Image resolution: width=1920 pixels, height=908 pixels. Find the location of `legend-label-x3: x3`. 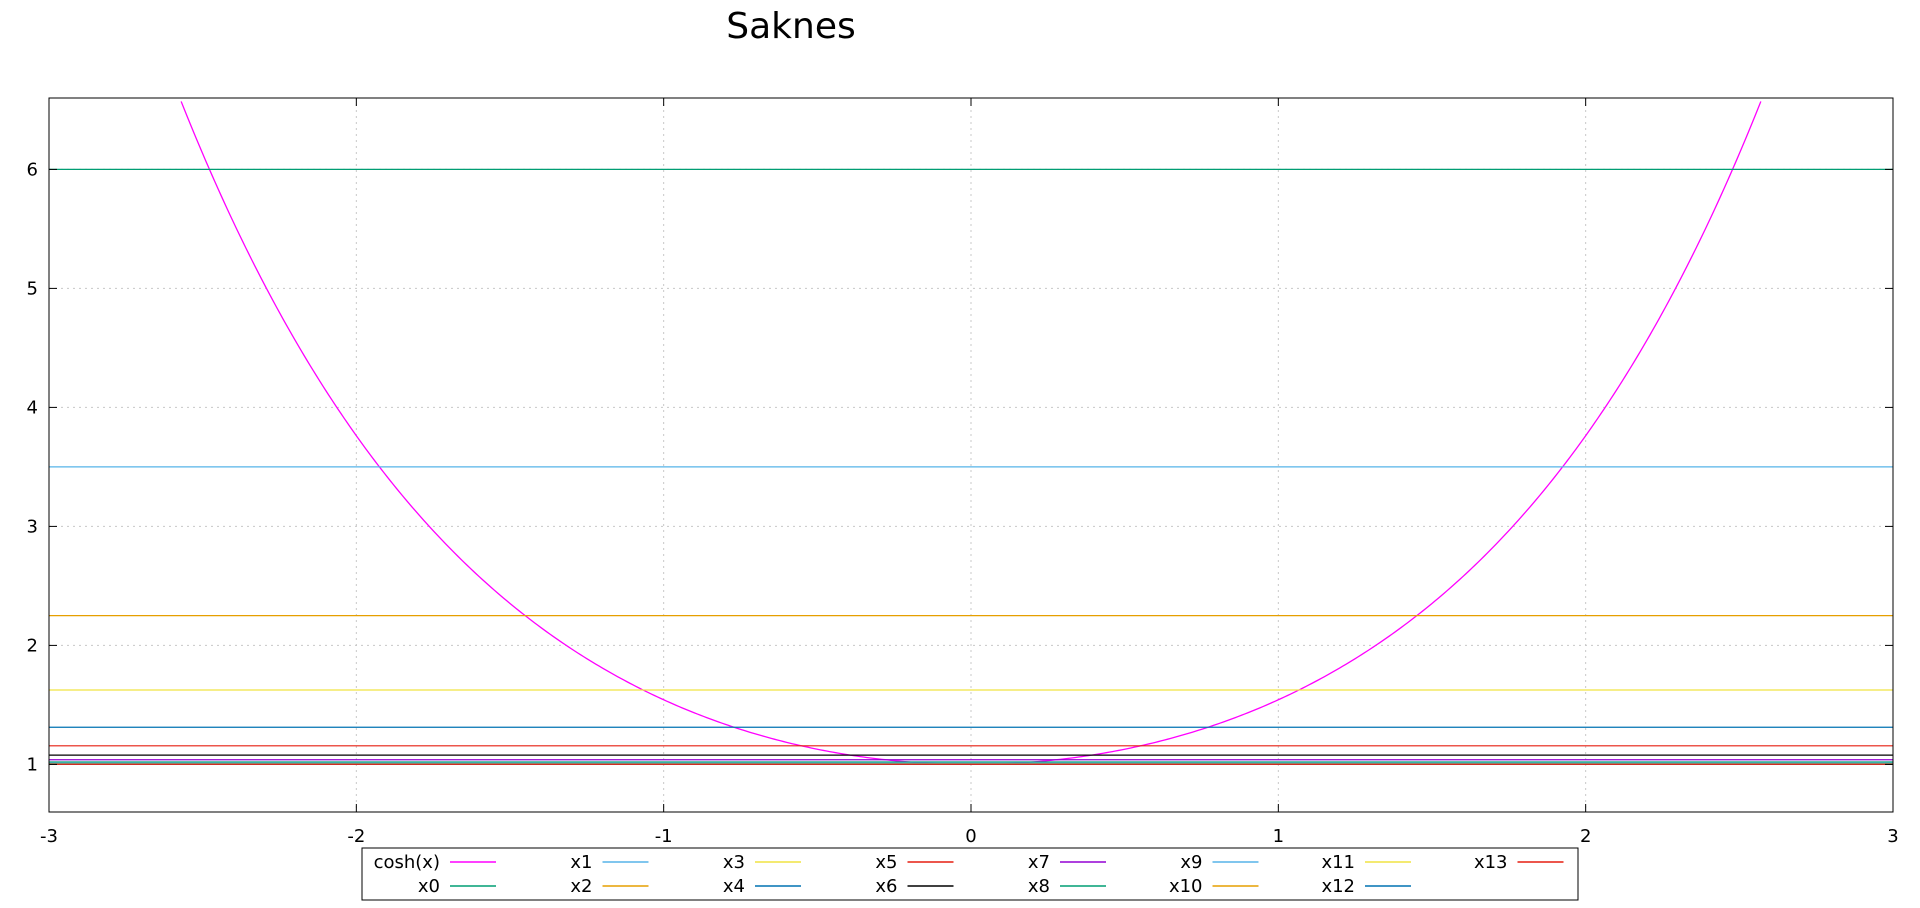

legend-label-x3: x3 is located at coordinates (734, 862).